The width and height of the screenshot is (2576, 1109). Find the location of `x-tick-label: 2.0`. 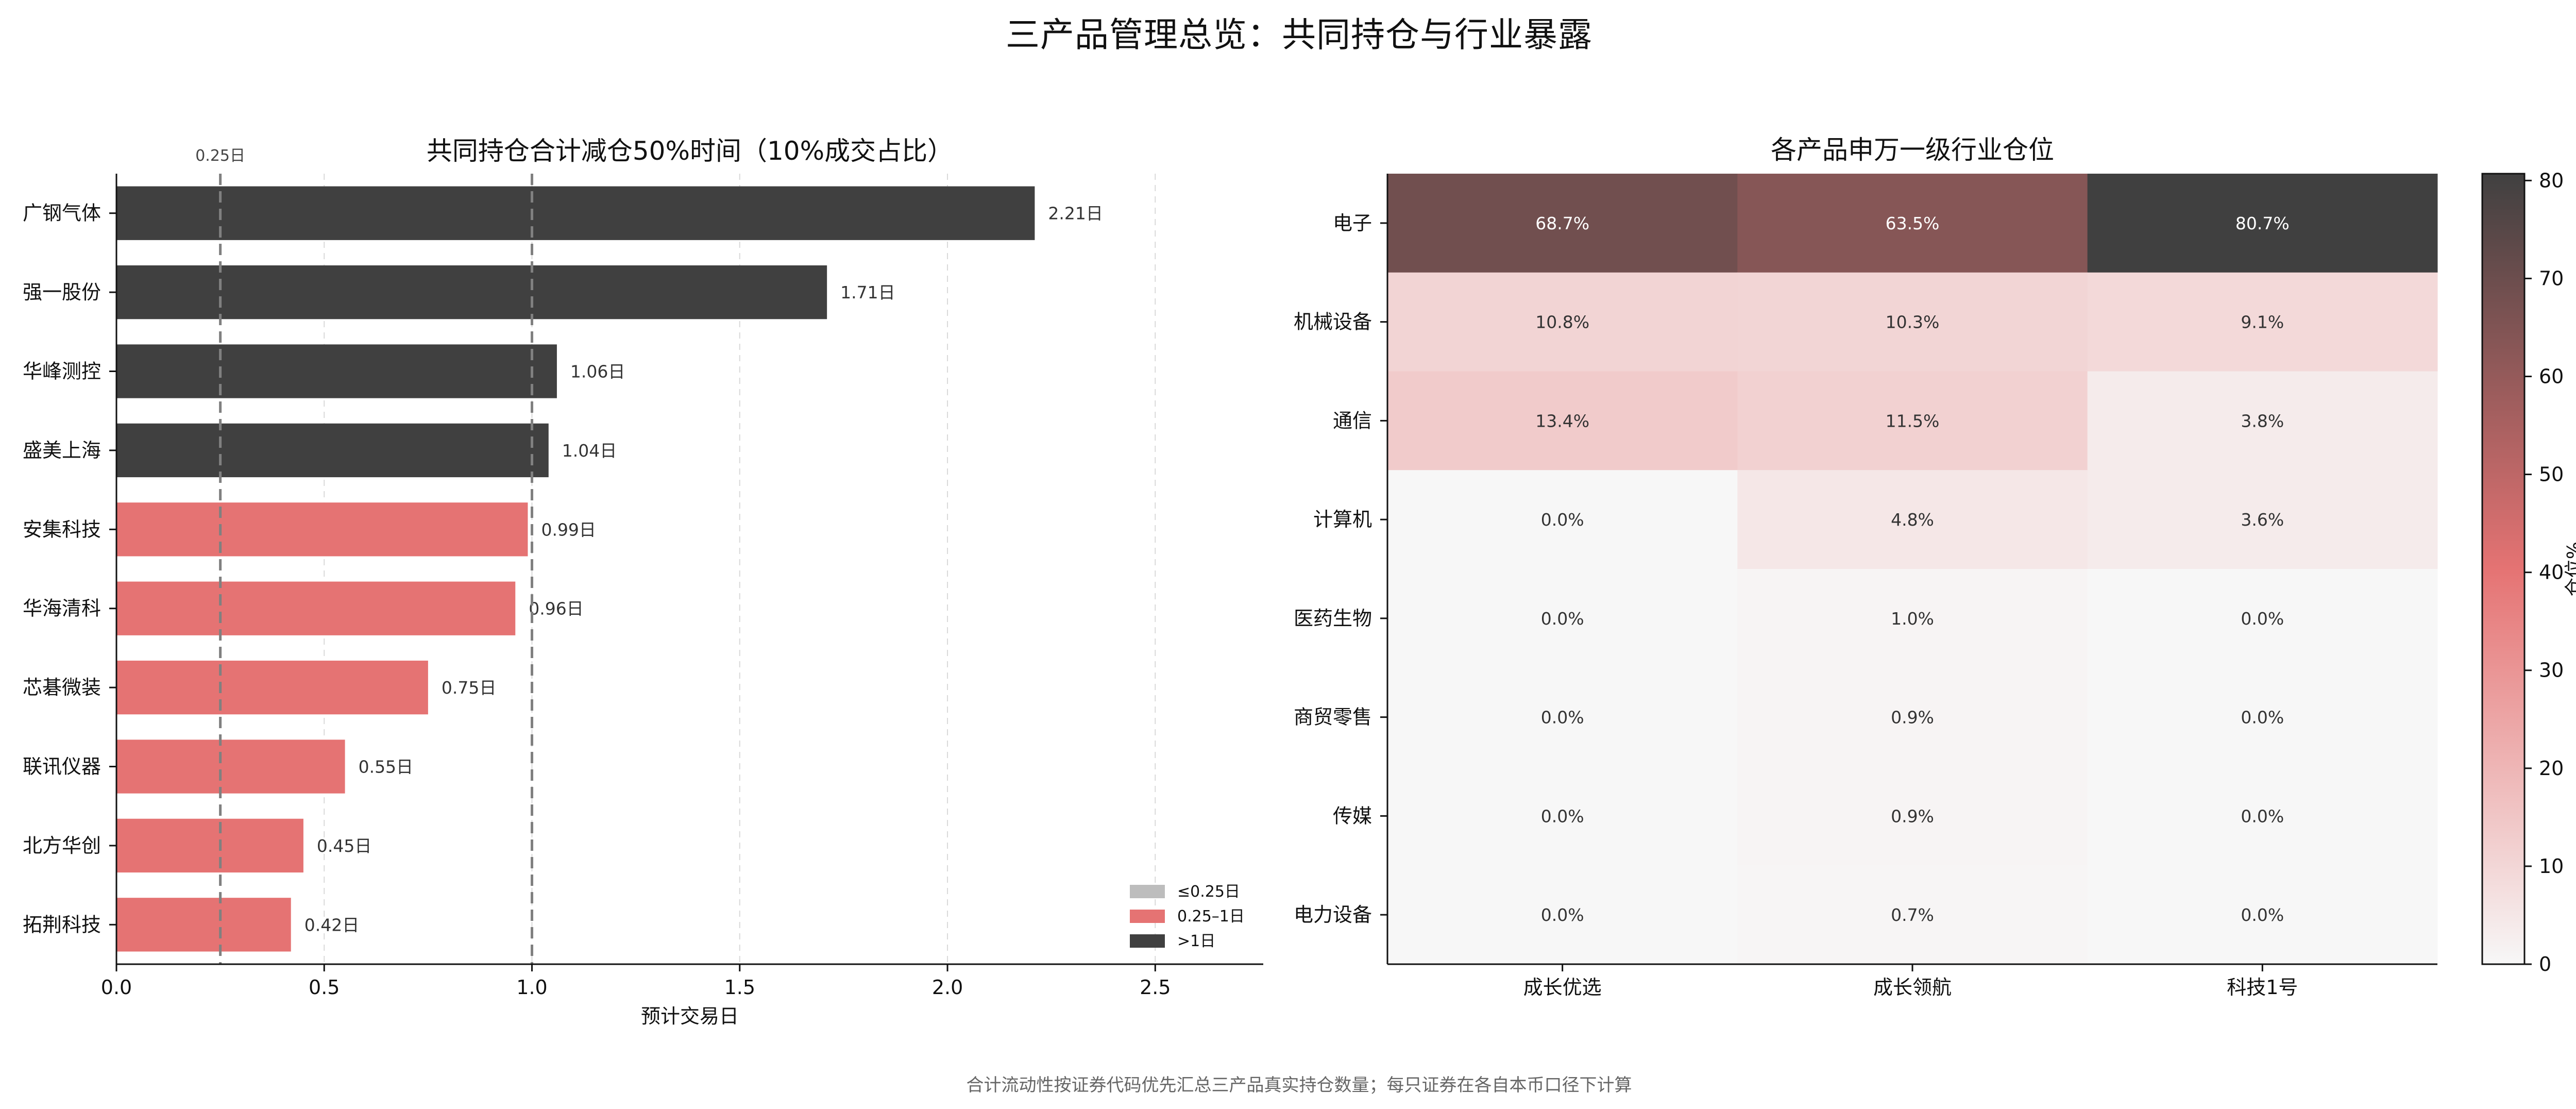

x-tick-label: 2.0 is located at coordinates (947, 988).